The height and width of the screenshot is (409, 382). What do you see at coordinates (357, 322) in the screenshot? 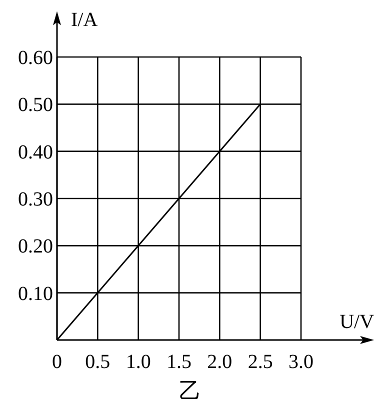
I see `xlabel: U/V` at bounding box center [357, 322].